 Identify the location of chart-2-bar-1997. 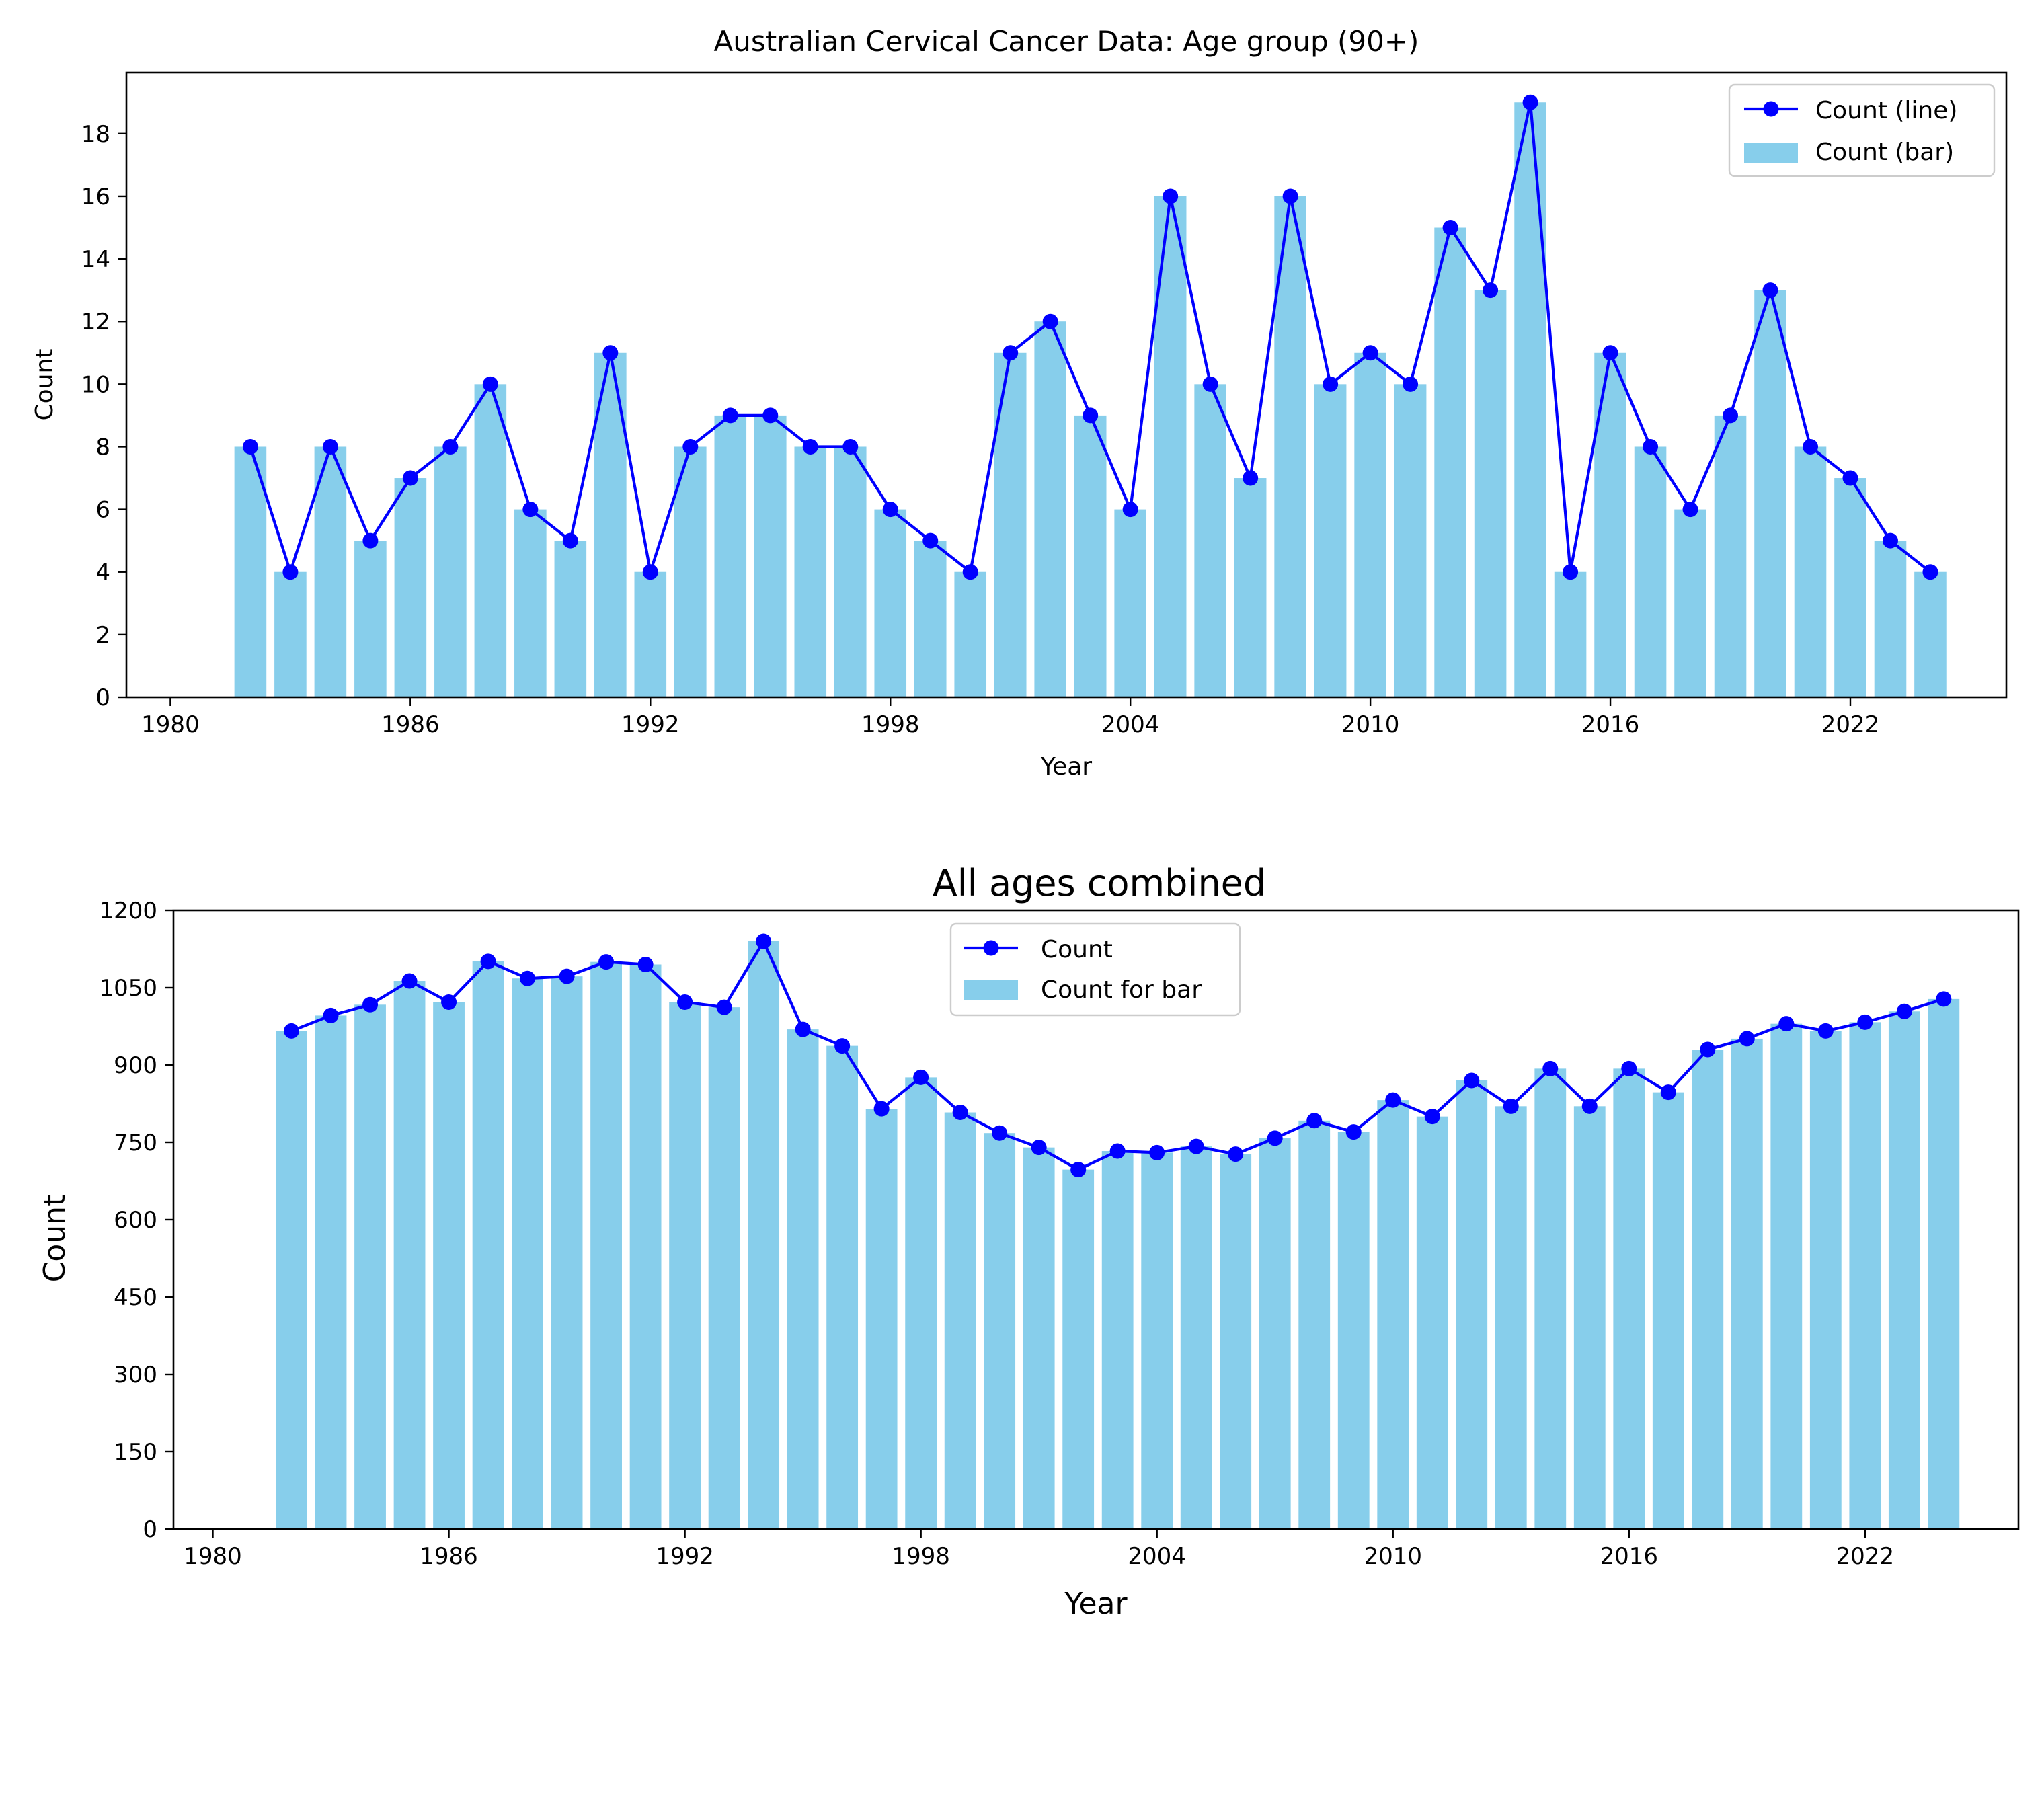
(881, 1319).